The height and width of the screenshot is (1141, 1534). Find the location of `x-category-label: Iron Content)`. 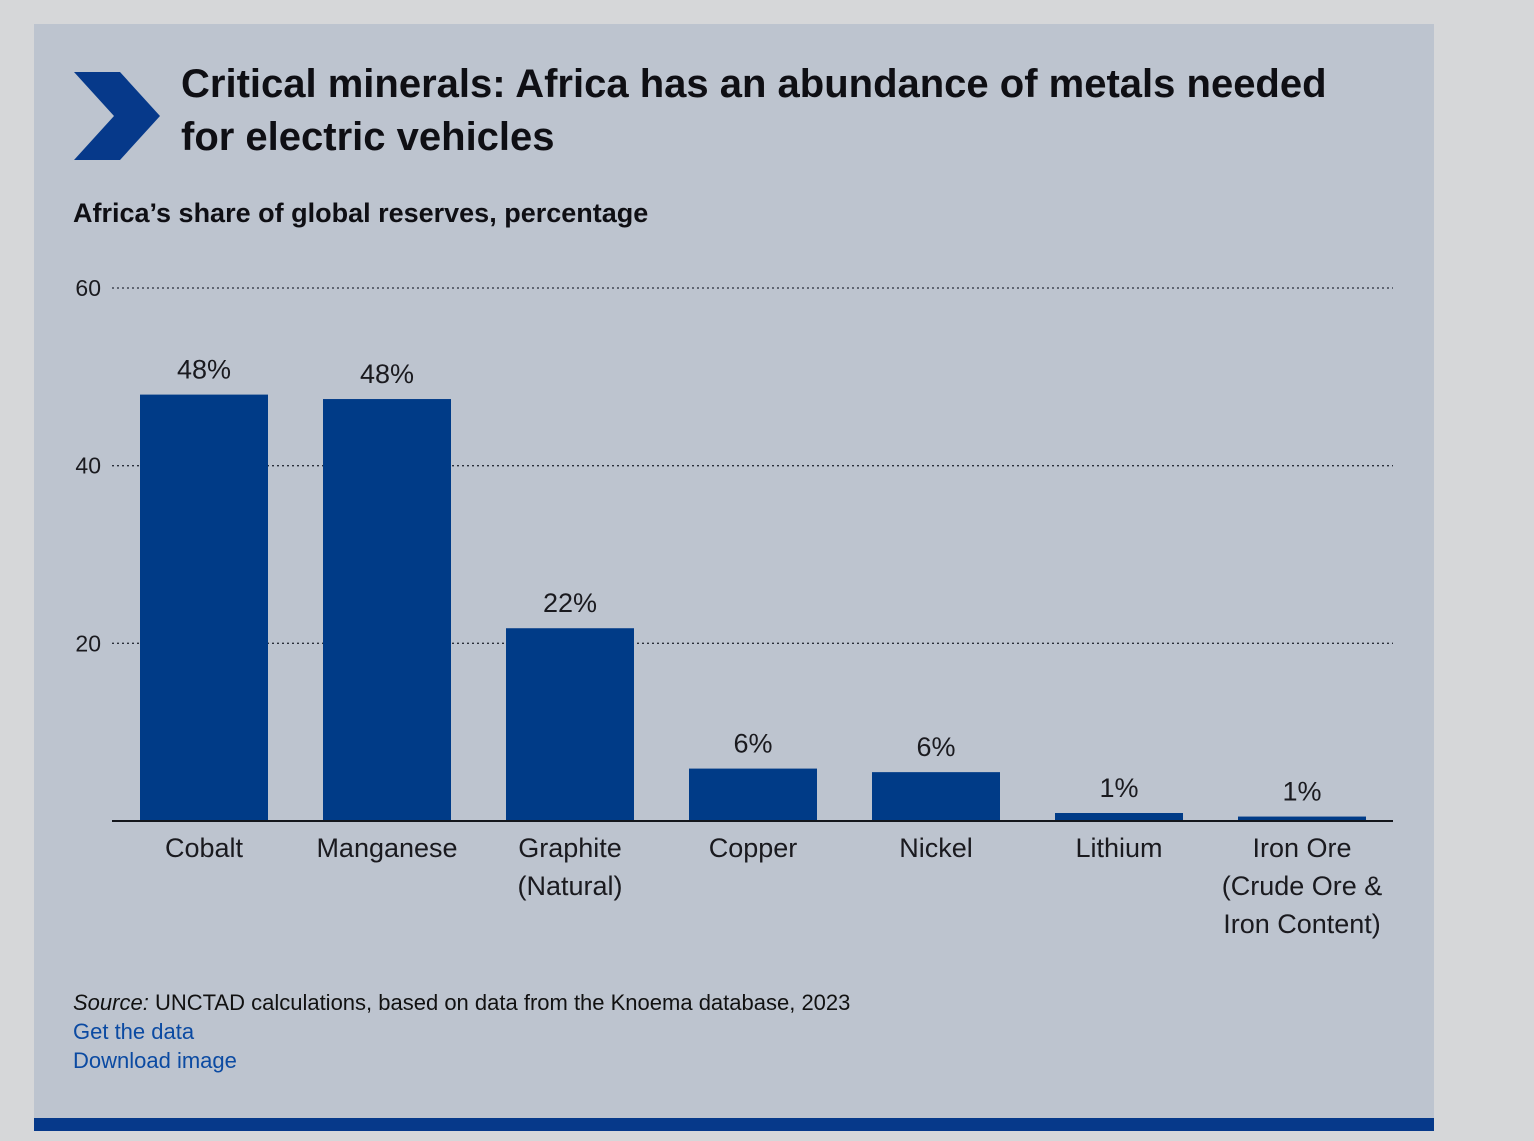

x-category-label: Iron Content) is located at coordinates (1302, 924).